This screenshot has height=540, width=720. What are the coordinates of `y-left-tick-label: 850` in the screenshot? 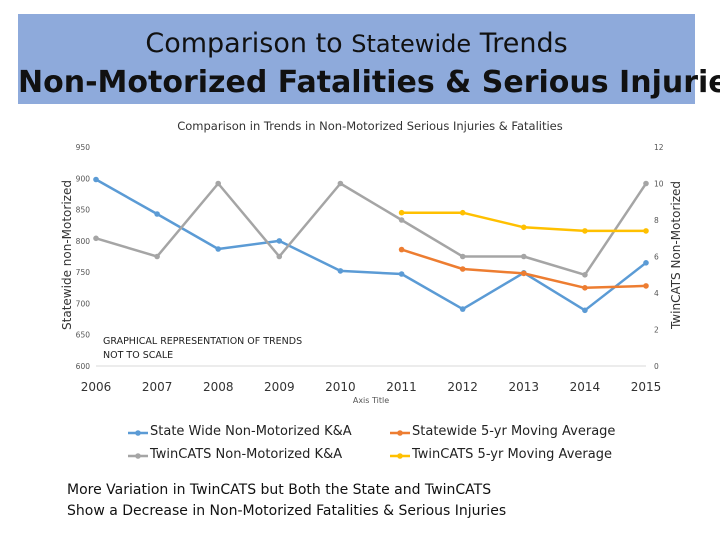 It's located at (83, 210).